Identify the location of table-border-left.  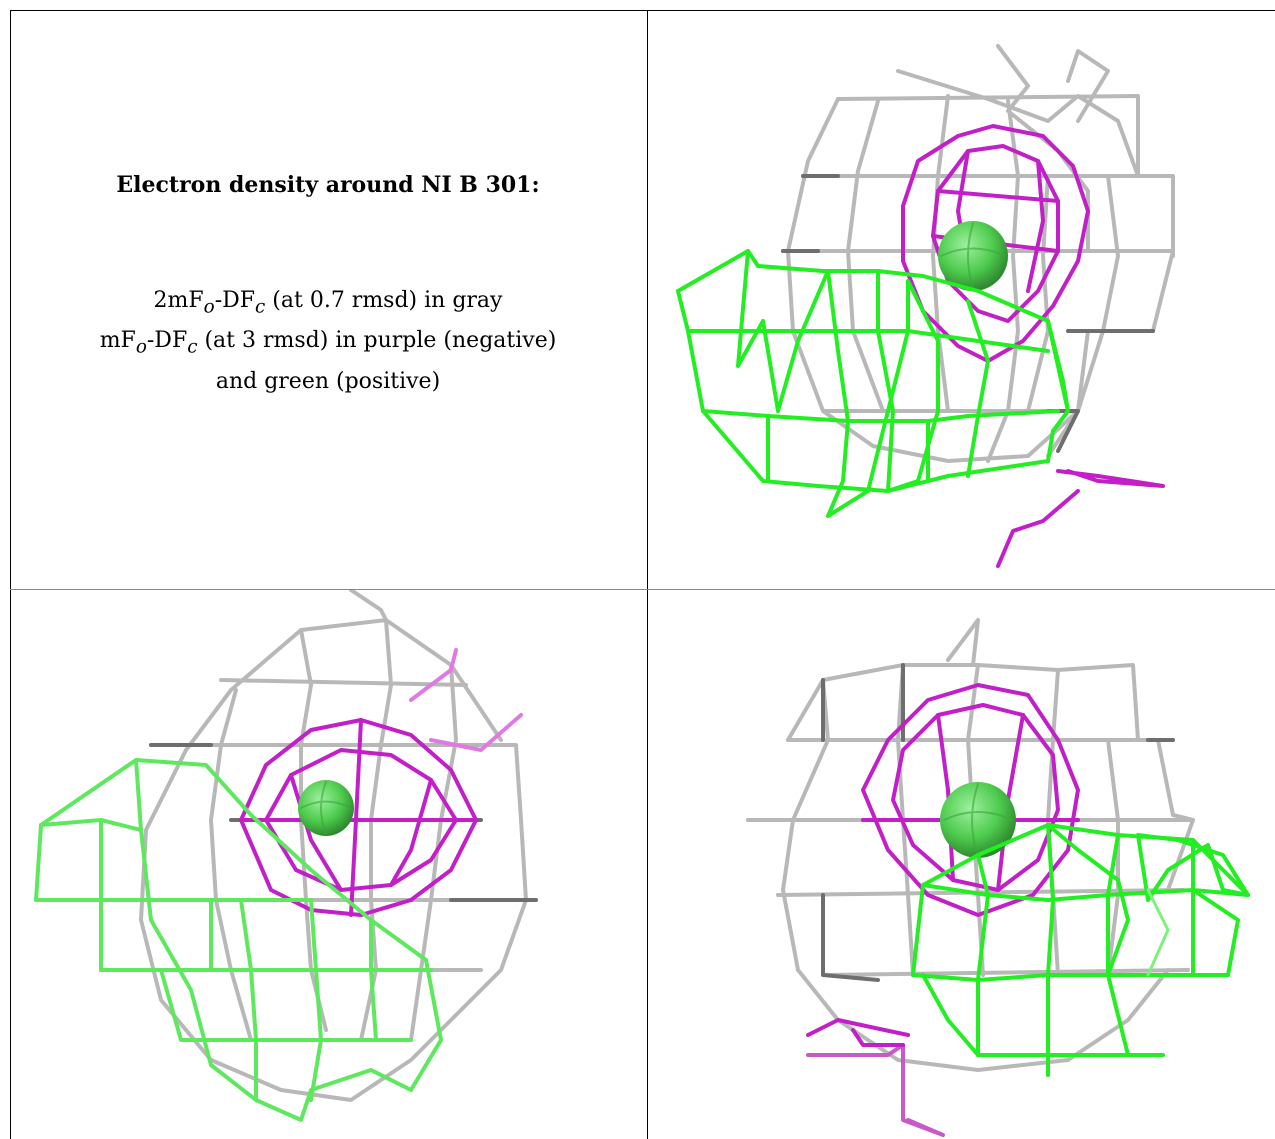
(10, 574).